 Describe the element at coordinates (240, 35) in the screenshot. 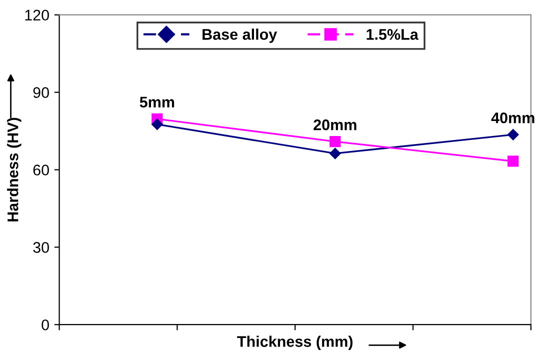

I see `legend-label: Base alloy` at that location.